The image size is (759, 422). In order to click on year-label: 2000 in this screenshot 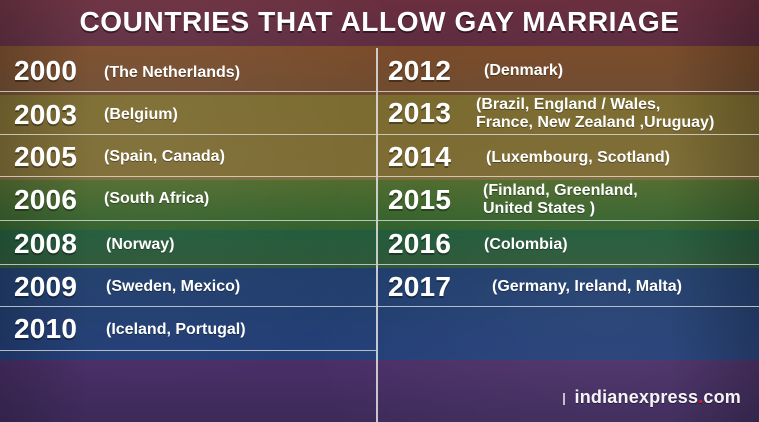, I will do `click(46, 70)`.